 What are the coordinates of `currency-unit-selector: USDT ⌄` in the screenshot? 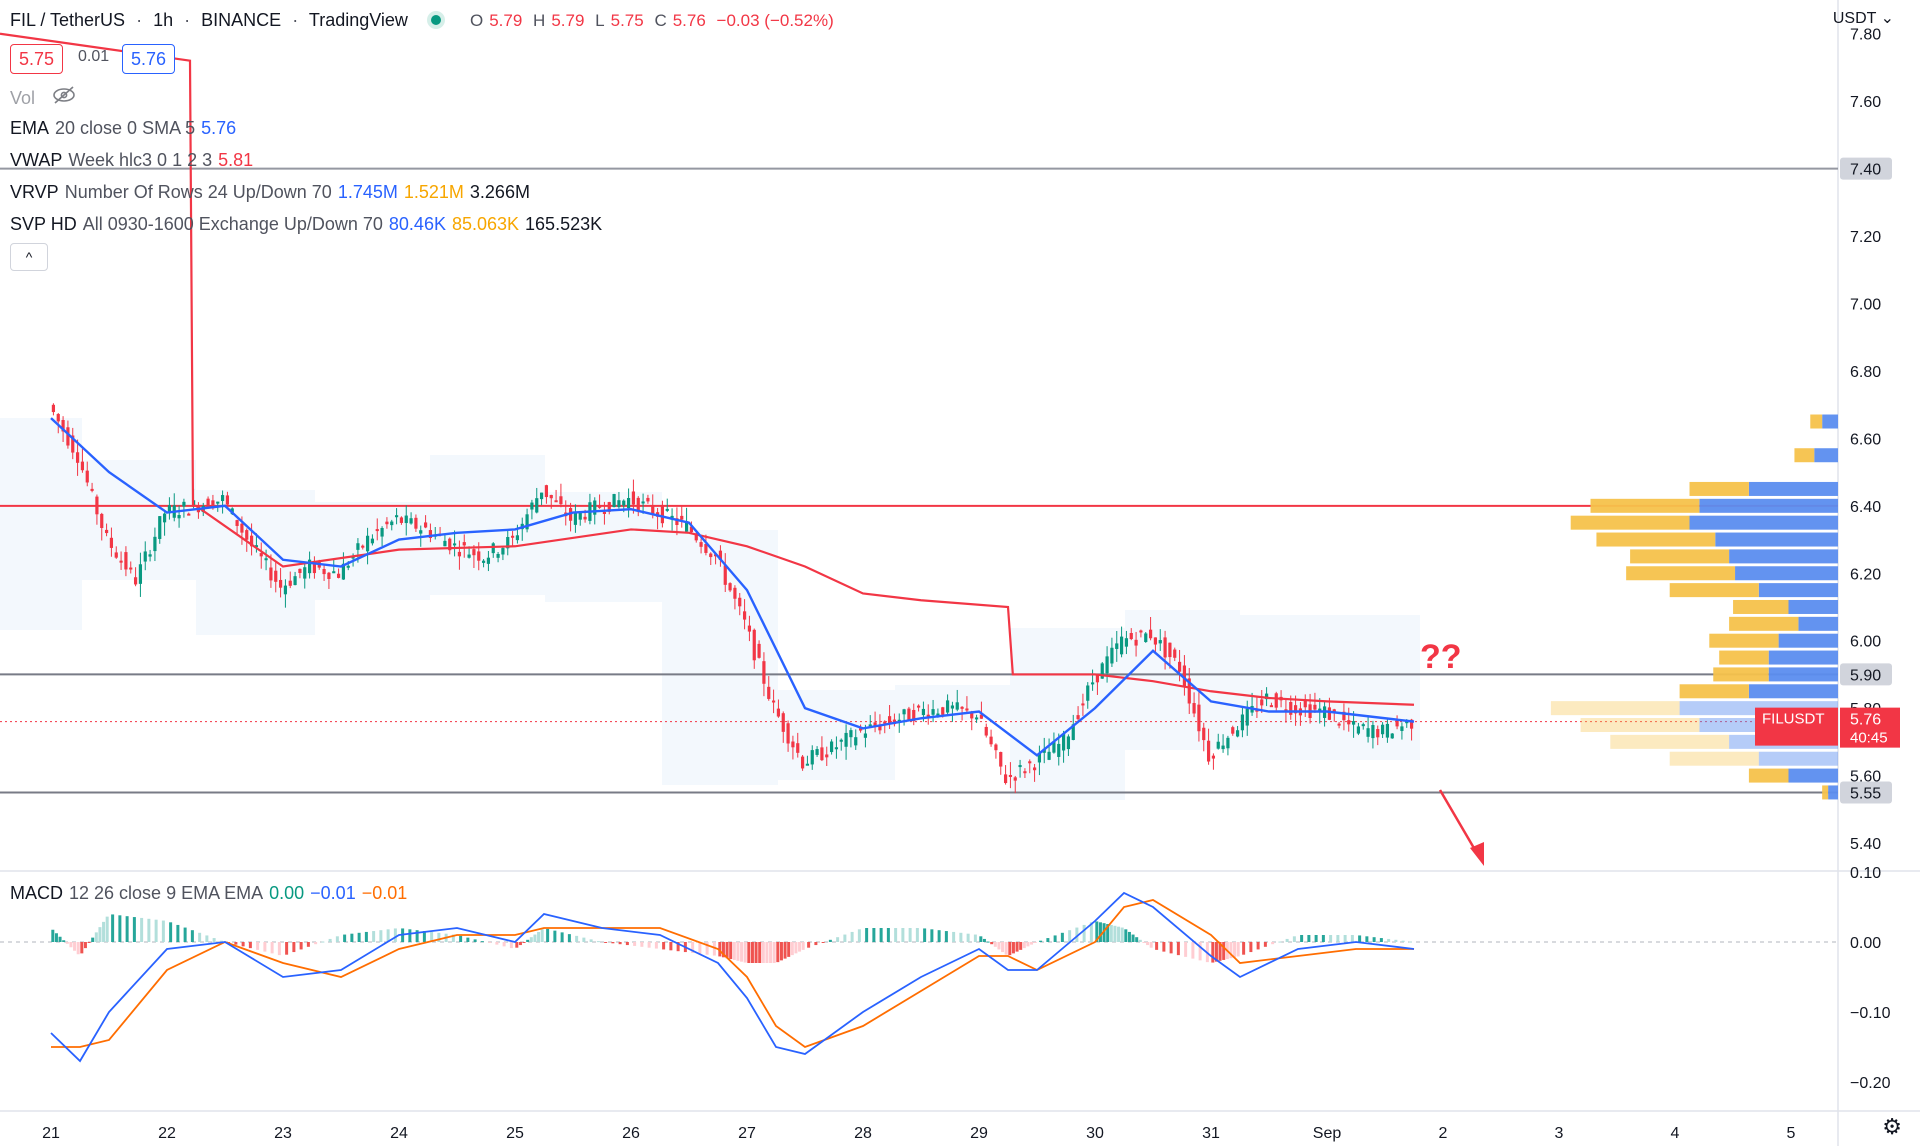 It's located at (1863, 18).